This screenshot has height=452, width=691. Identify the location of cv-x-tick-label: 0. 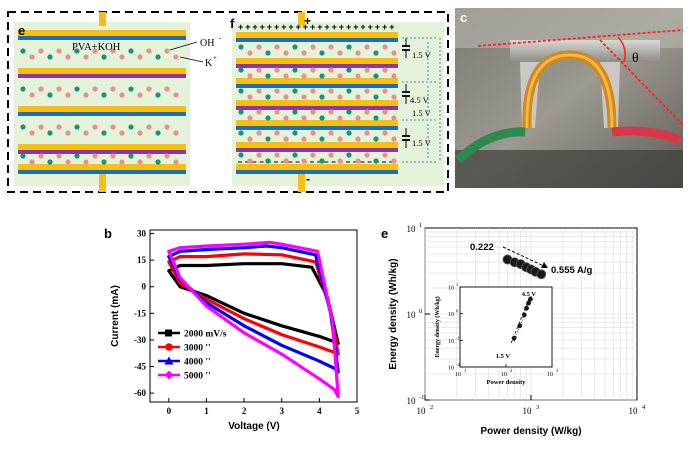
(169, 411).